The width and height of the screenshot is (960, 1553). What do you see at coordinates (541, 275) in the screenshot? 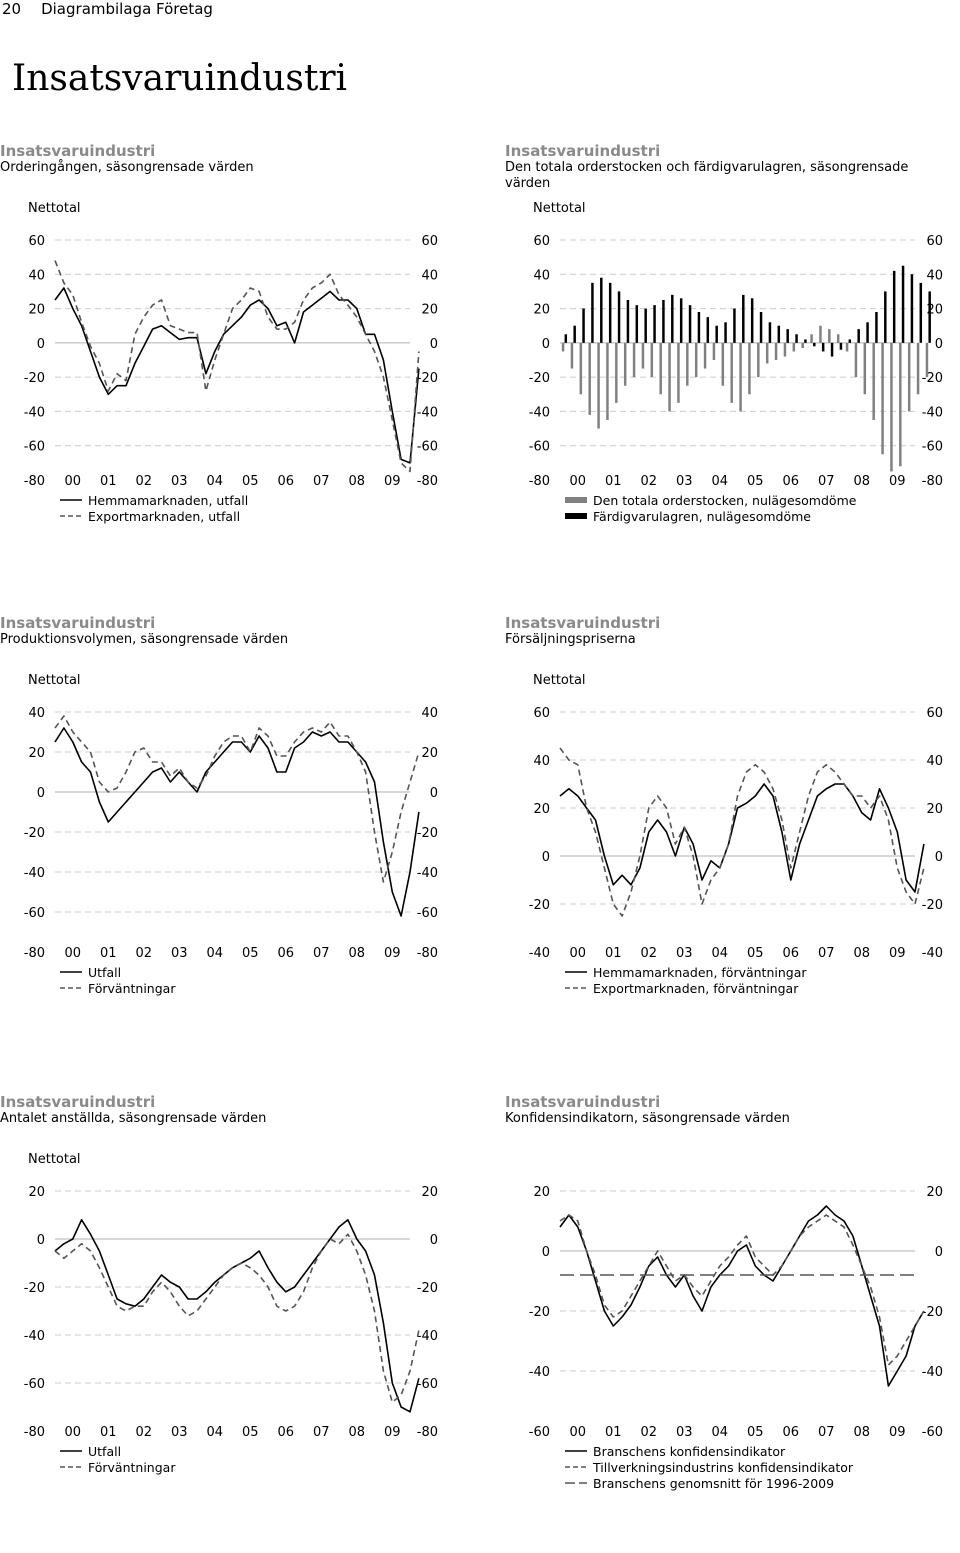
I see `y-tick-label-left: 40` at bounding box center [541, 275].